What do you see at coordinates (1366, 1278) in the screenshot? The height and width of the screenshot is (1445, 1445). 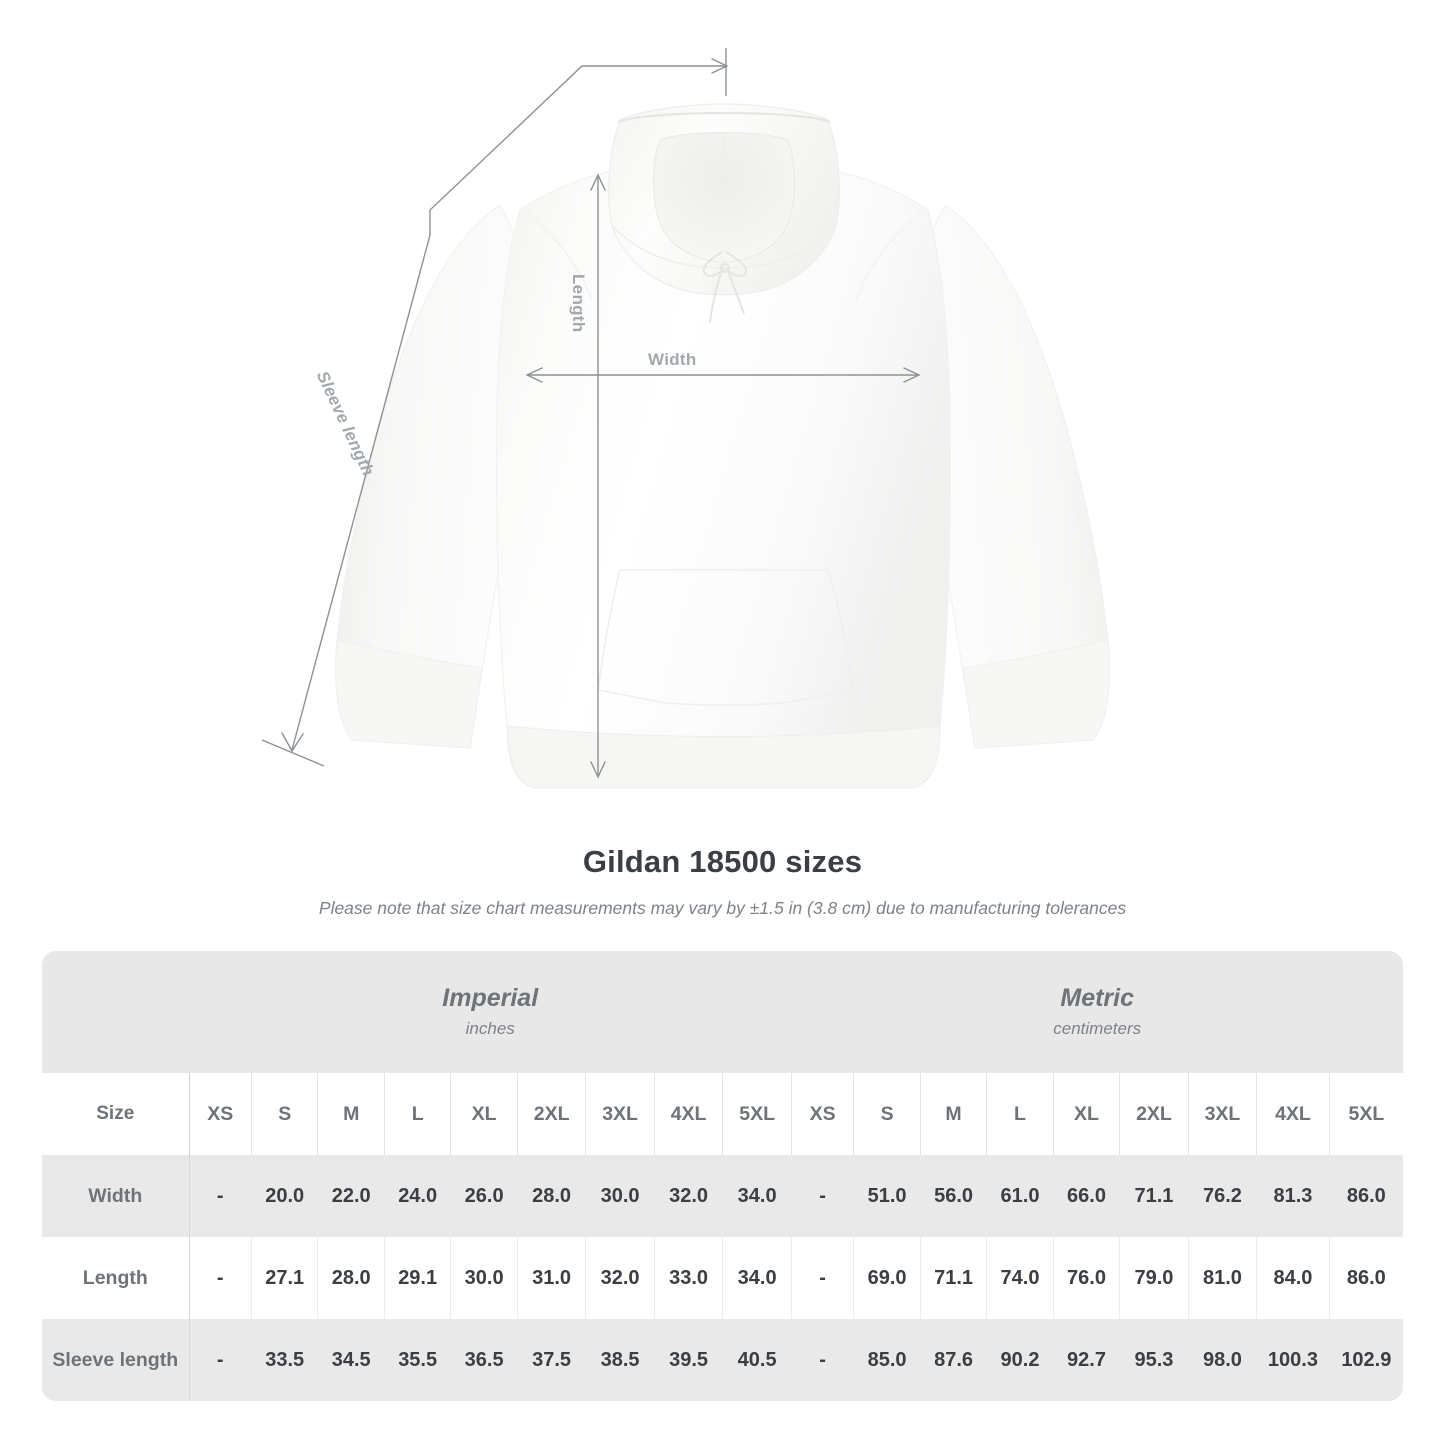 I see `cell-length-met-8: 86.0` at bounding box center [1366, 1278].